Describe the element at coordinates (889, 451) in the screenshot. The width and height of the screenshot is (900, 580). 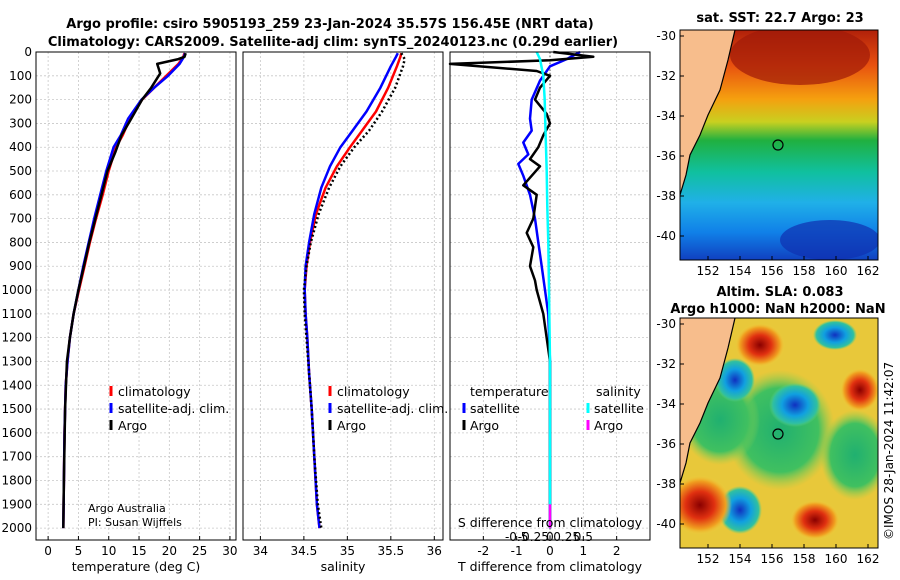
I see `side-stamp: ©IMOS 28-Jan-2024 11:42:07` at that location.